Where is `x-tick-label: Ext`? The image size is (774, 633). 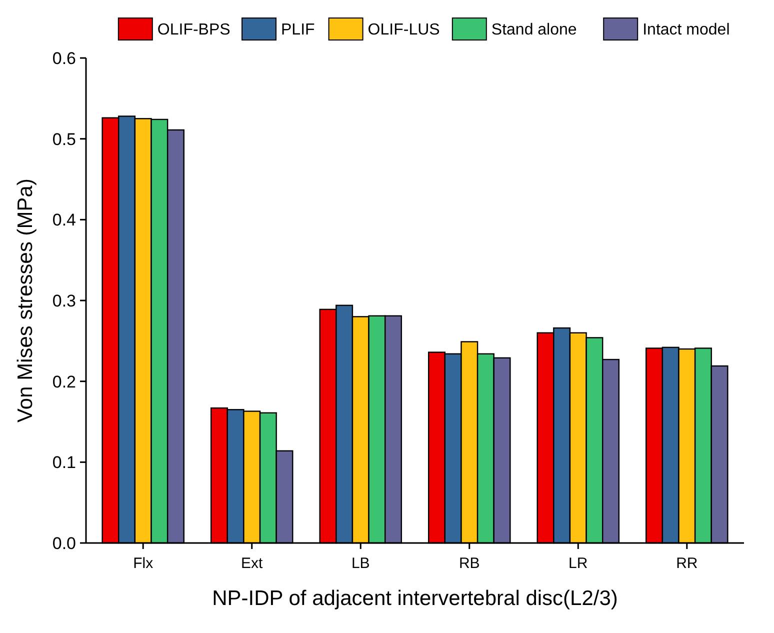
x-tick-label: Ext is located at coordinates (252, 563).